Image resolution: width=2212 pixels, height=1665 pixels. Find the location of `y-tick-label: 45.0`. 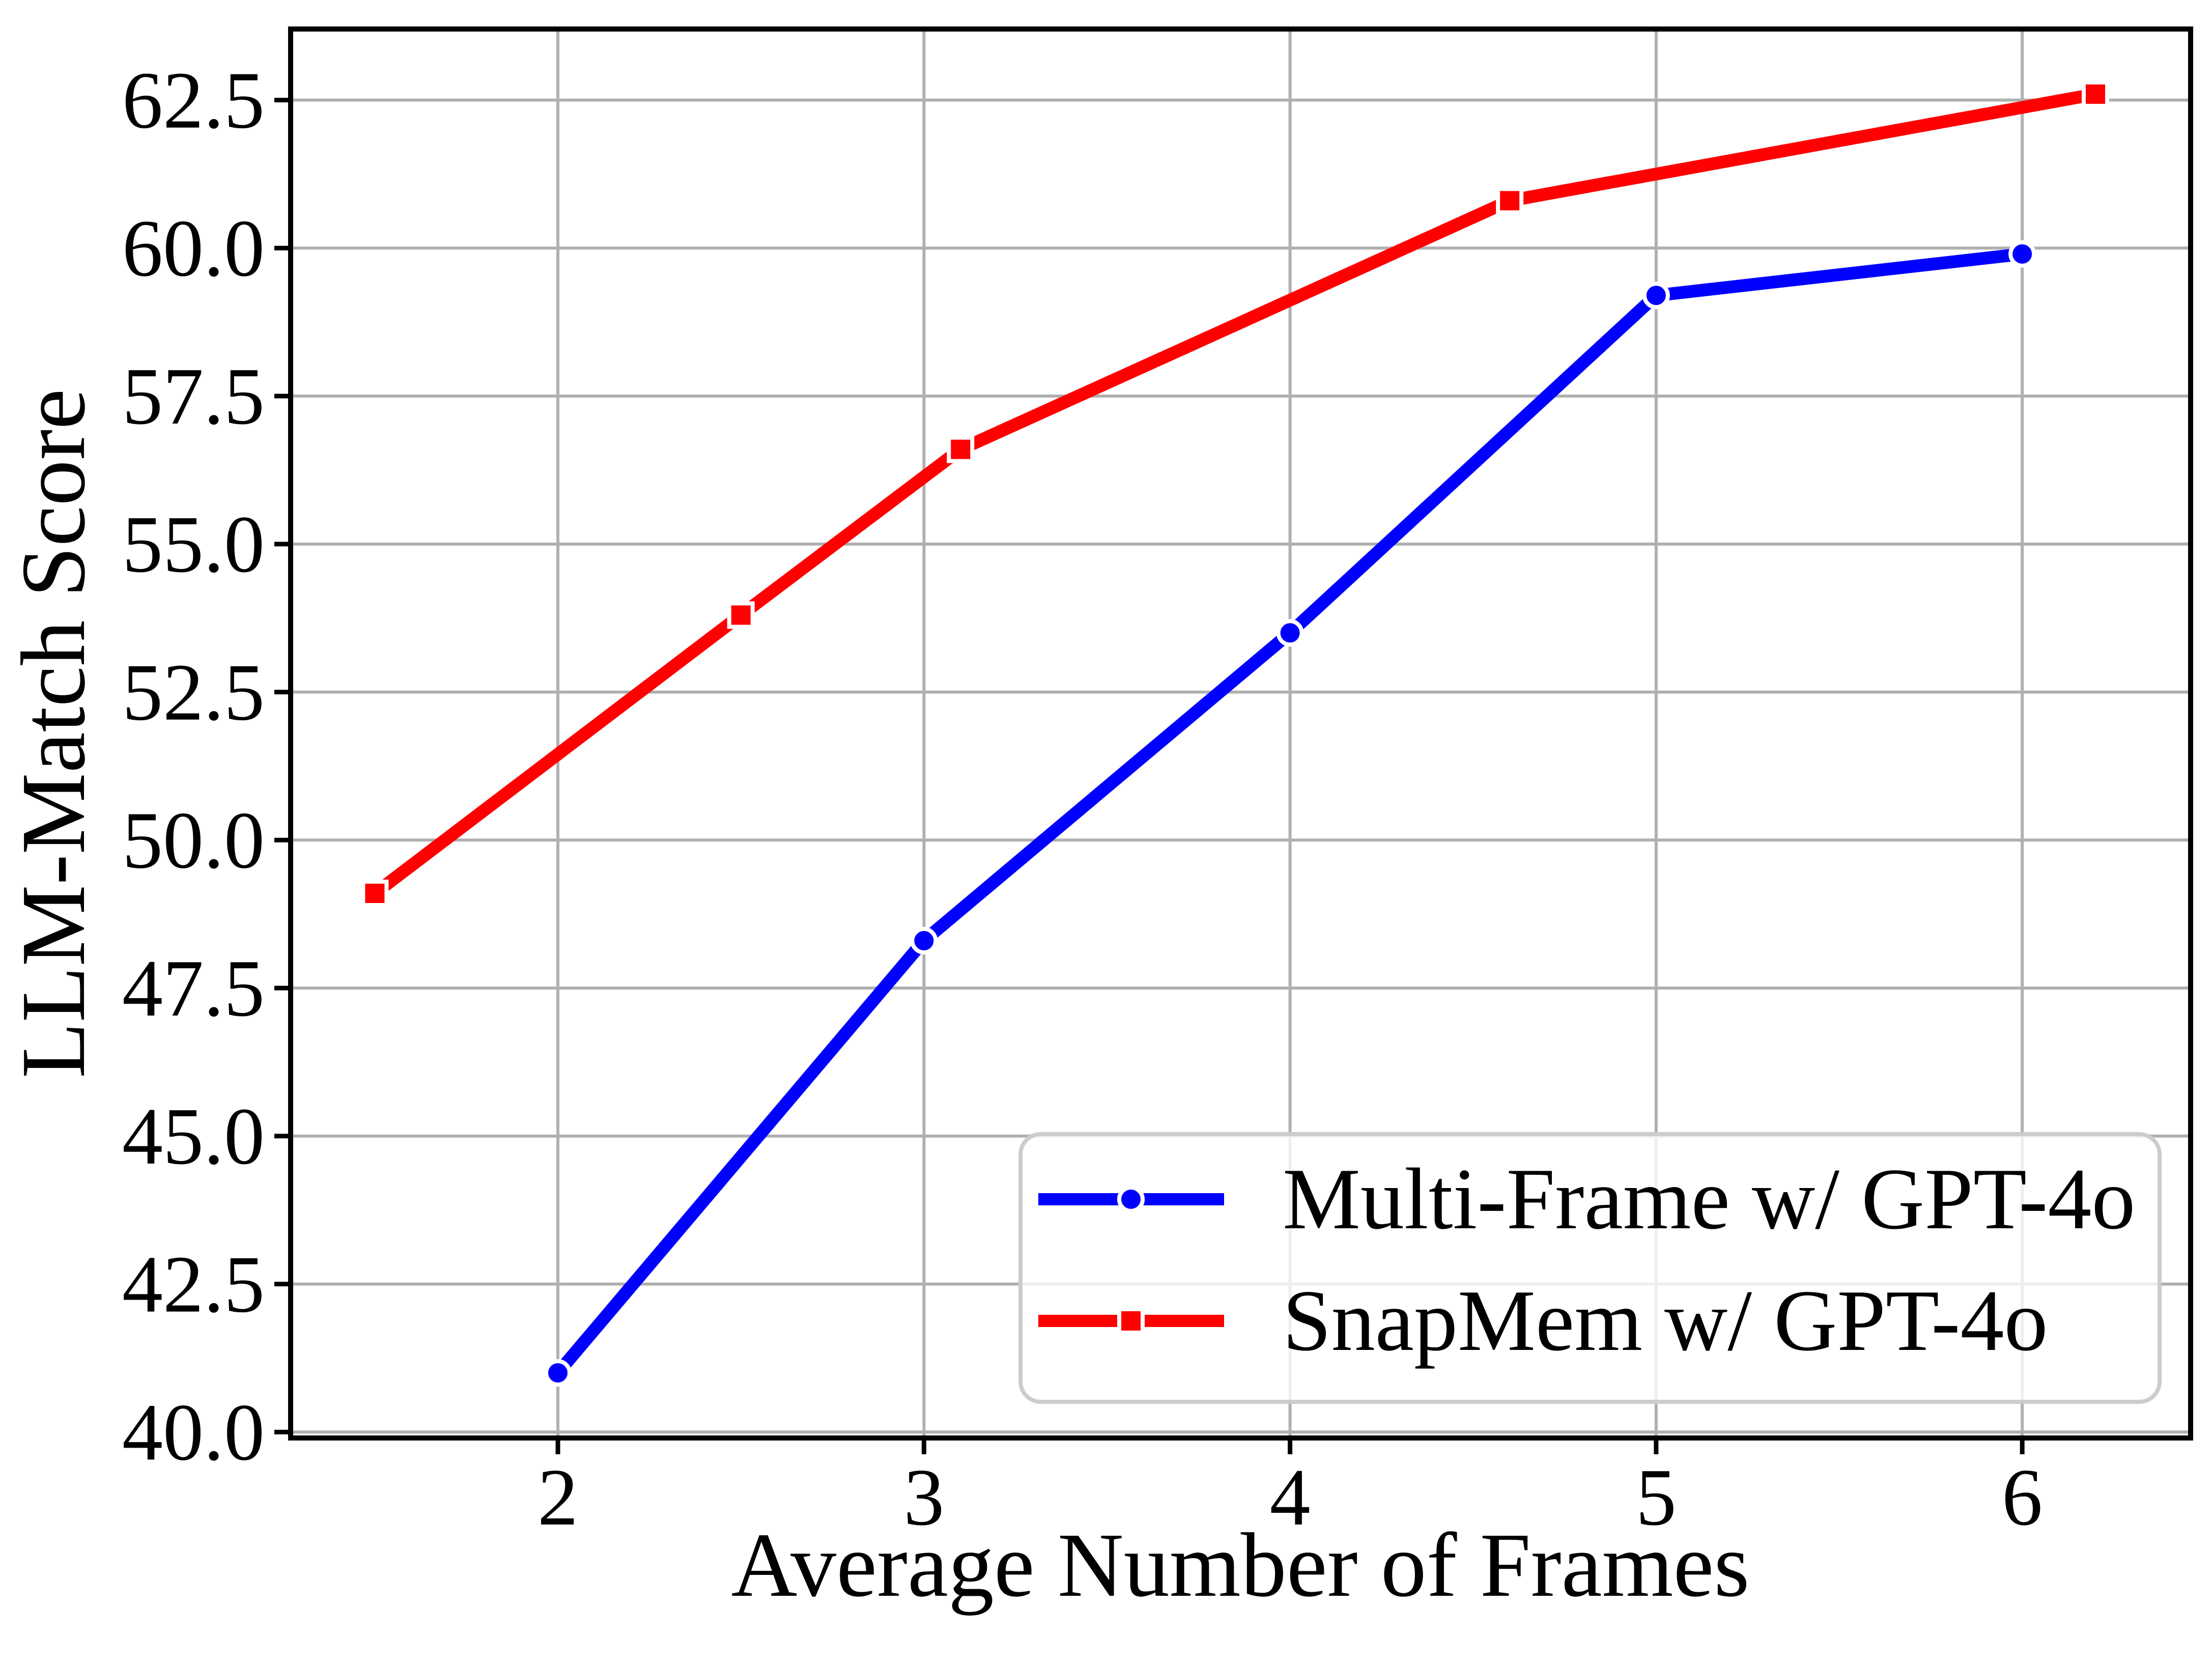

y-tick-label: 45.0 is located at coordinates (194, 1136).